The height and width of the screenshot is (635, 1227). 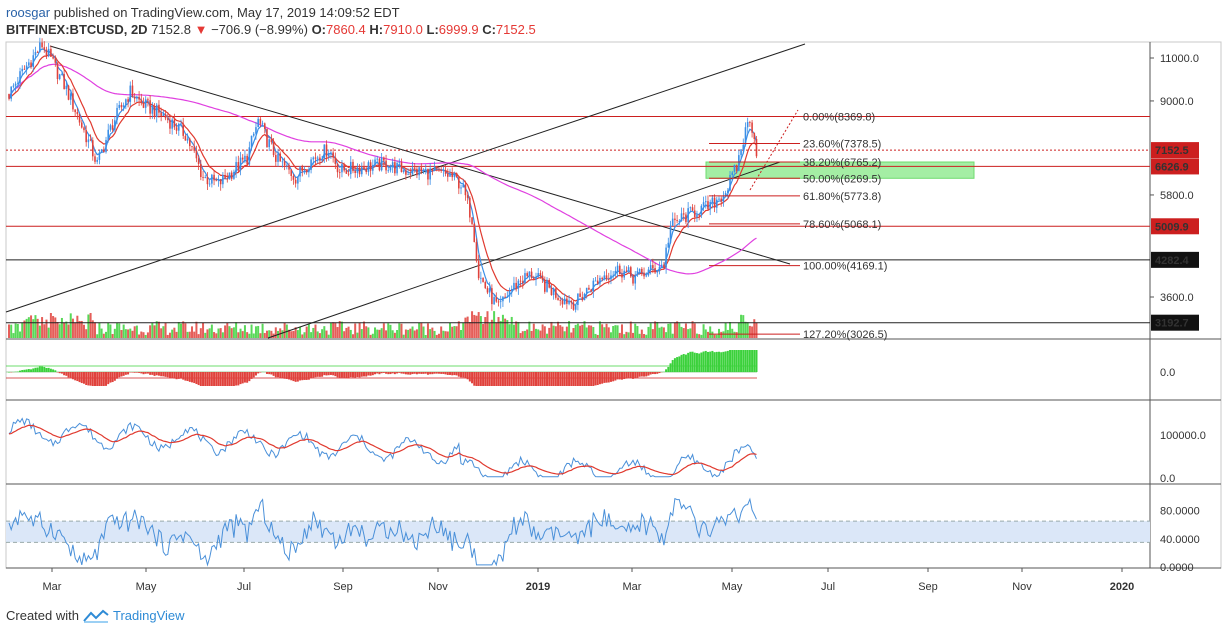 I want to click on time-axis-label: 2019, so click(x=538, y=587).